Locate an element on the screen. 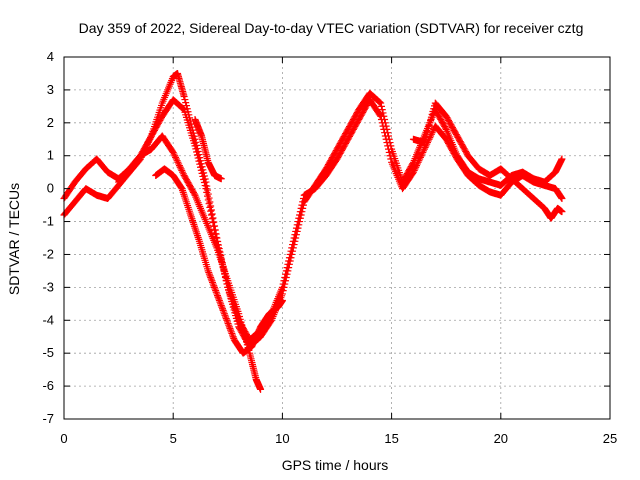 This screenshot has width=640, height=480. x-tick-label: 25 is located at coordinates (610, 438).